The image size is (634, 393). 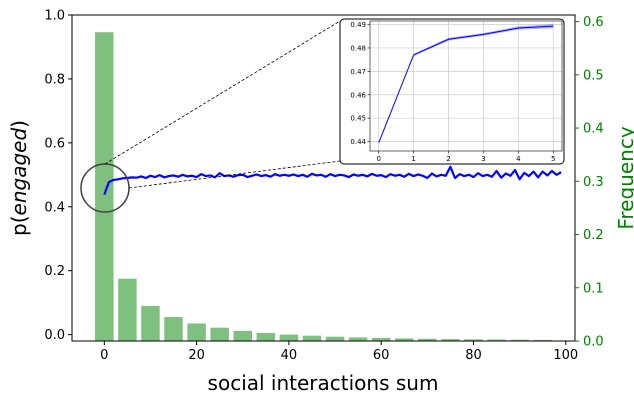 I want to click on inset-grid, so click(x=466, y=86).